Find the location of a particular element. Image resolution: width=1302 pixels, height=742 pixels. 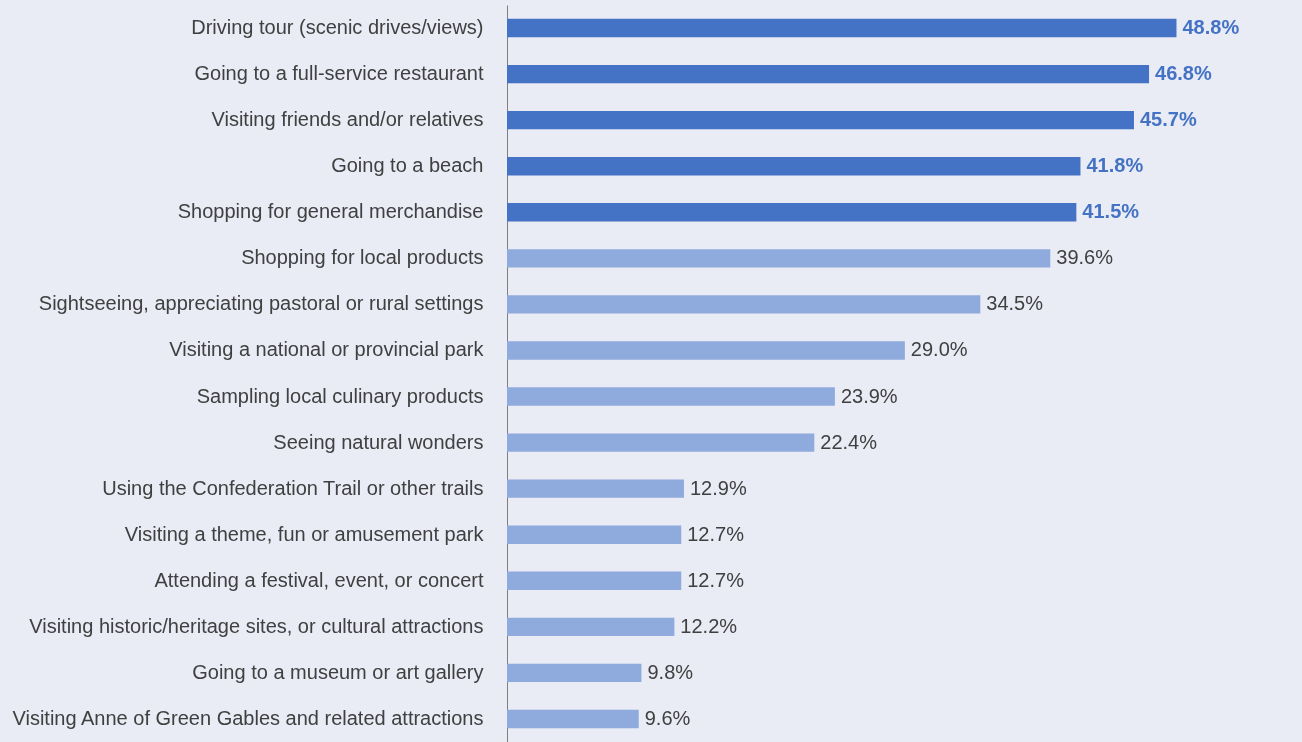

y-tick-label: Visiting a national or provincial park is located at coordinates (327, 349).